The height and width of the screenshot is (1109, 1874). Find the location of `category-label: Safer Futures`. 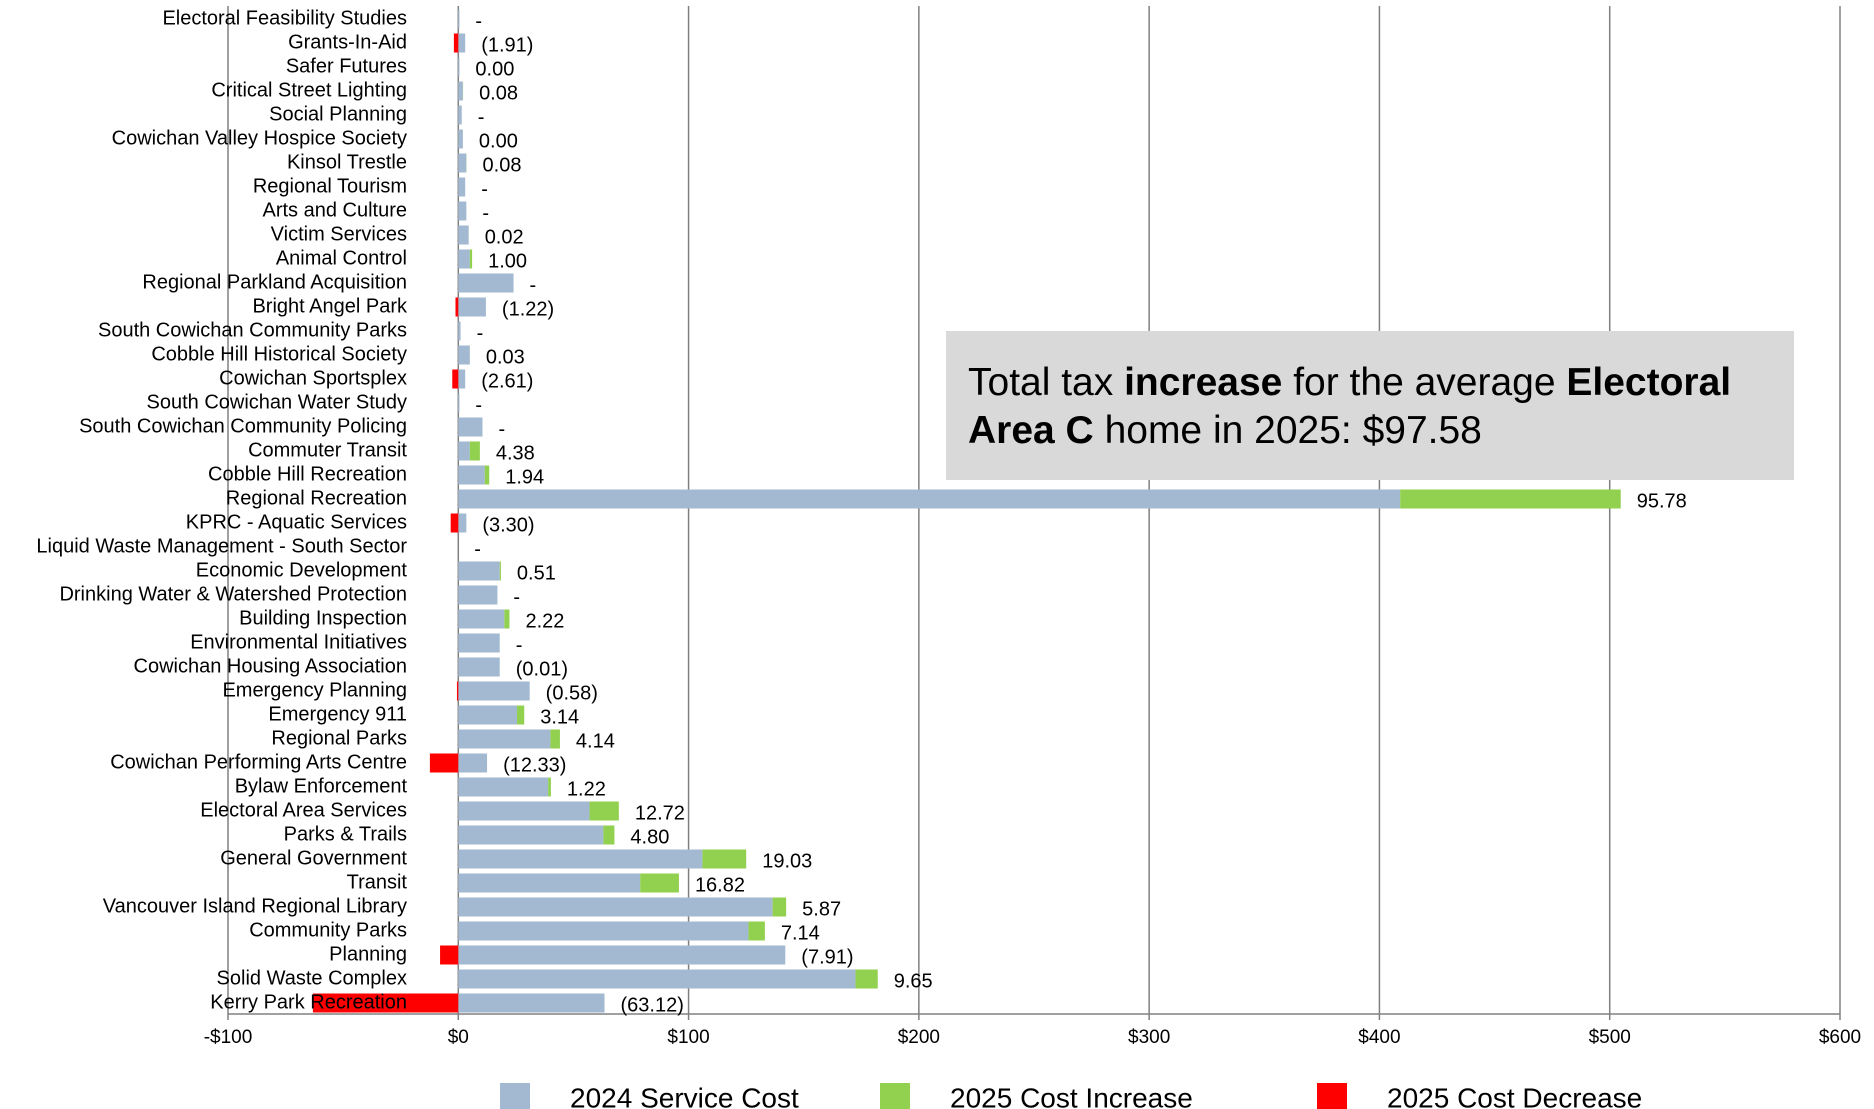

category-label: Safer Futures is located at coordinates (346, 66).